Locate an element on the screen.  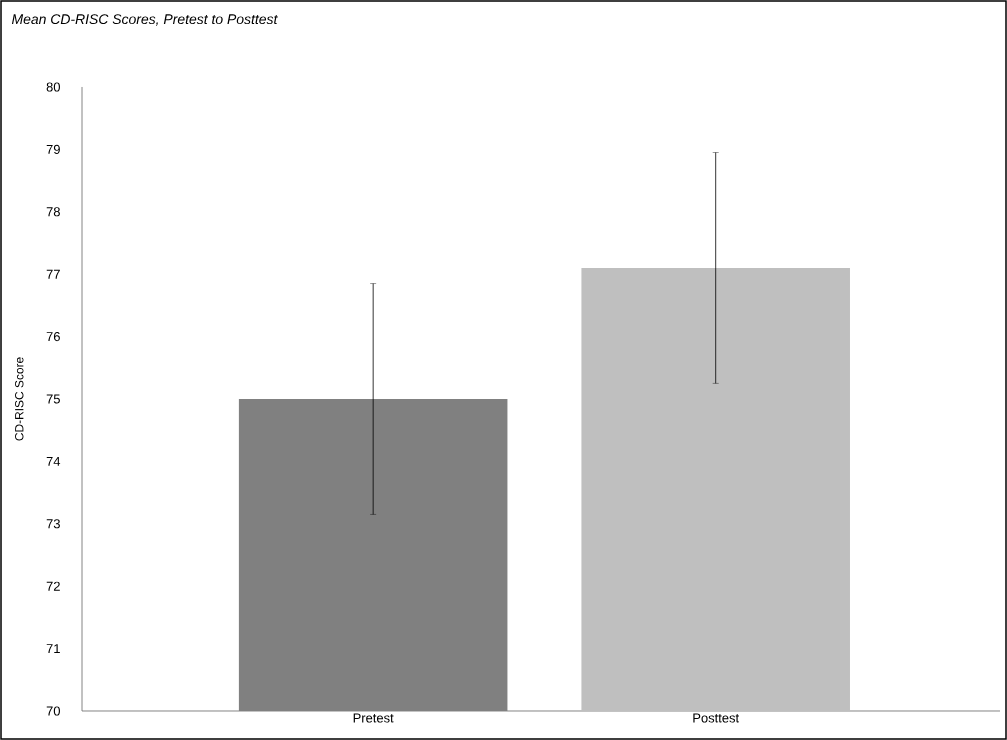
y-tick-label: 70 is located at coordinates (53, 711).